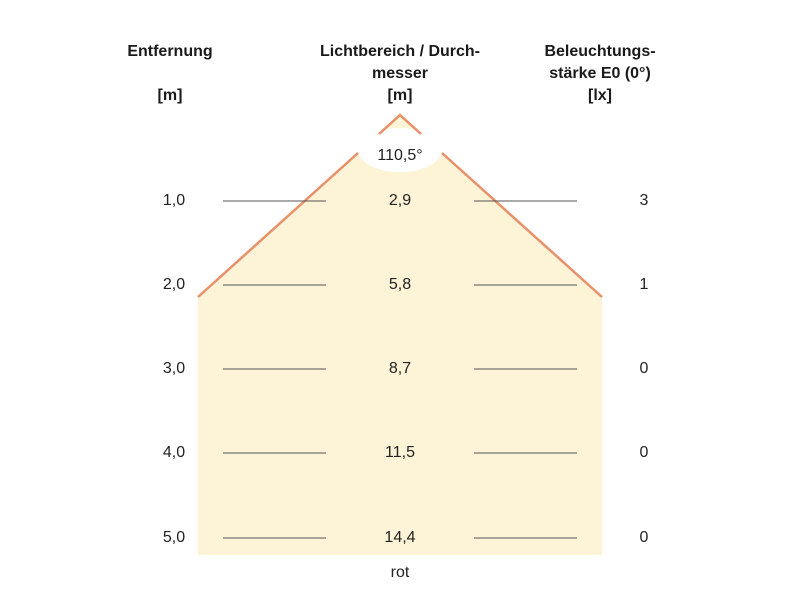 The width and height of the screenshot is (800, 600). What do you see at coordinates (400, 155) in the screenshot?
I see `beam-angle: 110,5°` at bounding box center [400, 155].